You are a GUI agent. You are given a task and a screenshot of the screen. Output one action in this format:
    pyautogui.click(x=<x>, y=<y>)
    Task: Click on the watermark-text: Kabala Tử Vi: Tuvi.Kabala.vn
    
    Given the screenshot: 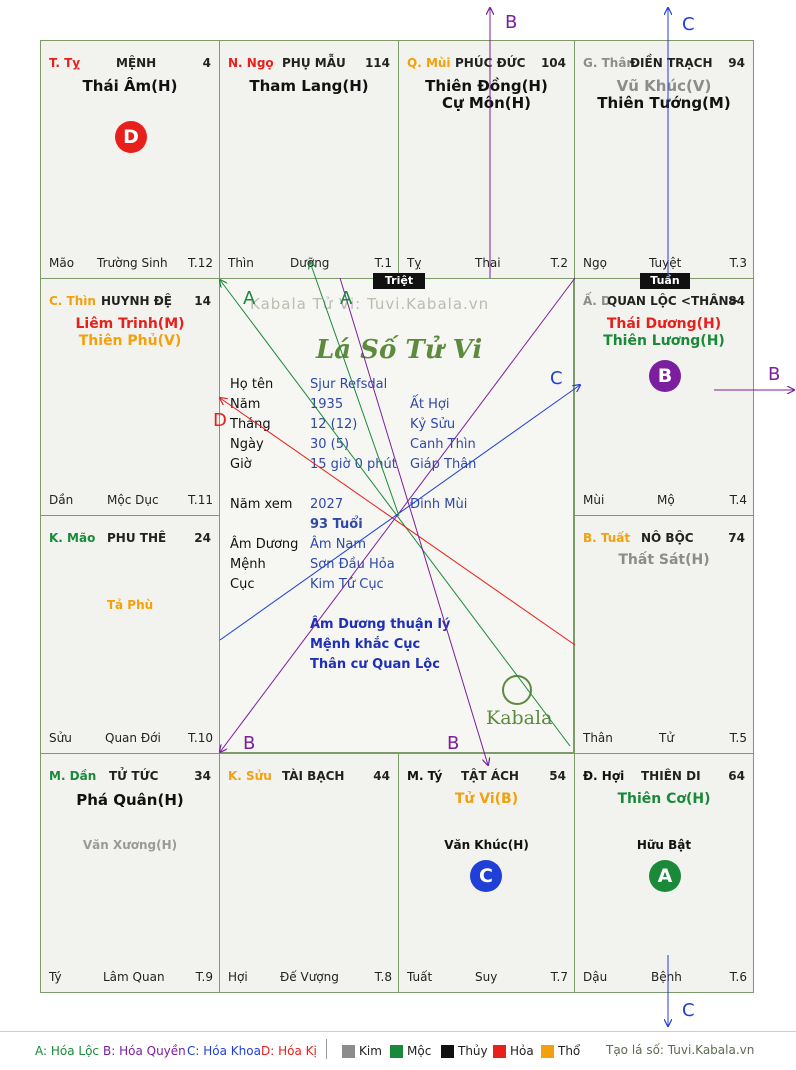 What is the action you would take?
    pyautogui.click(x=370, y=304)
    